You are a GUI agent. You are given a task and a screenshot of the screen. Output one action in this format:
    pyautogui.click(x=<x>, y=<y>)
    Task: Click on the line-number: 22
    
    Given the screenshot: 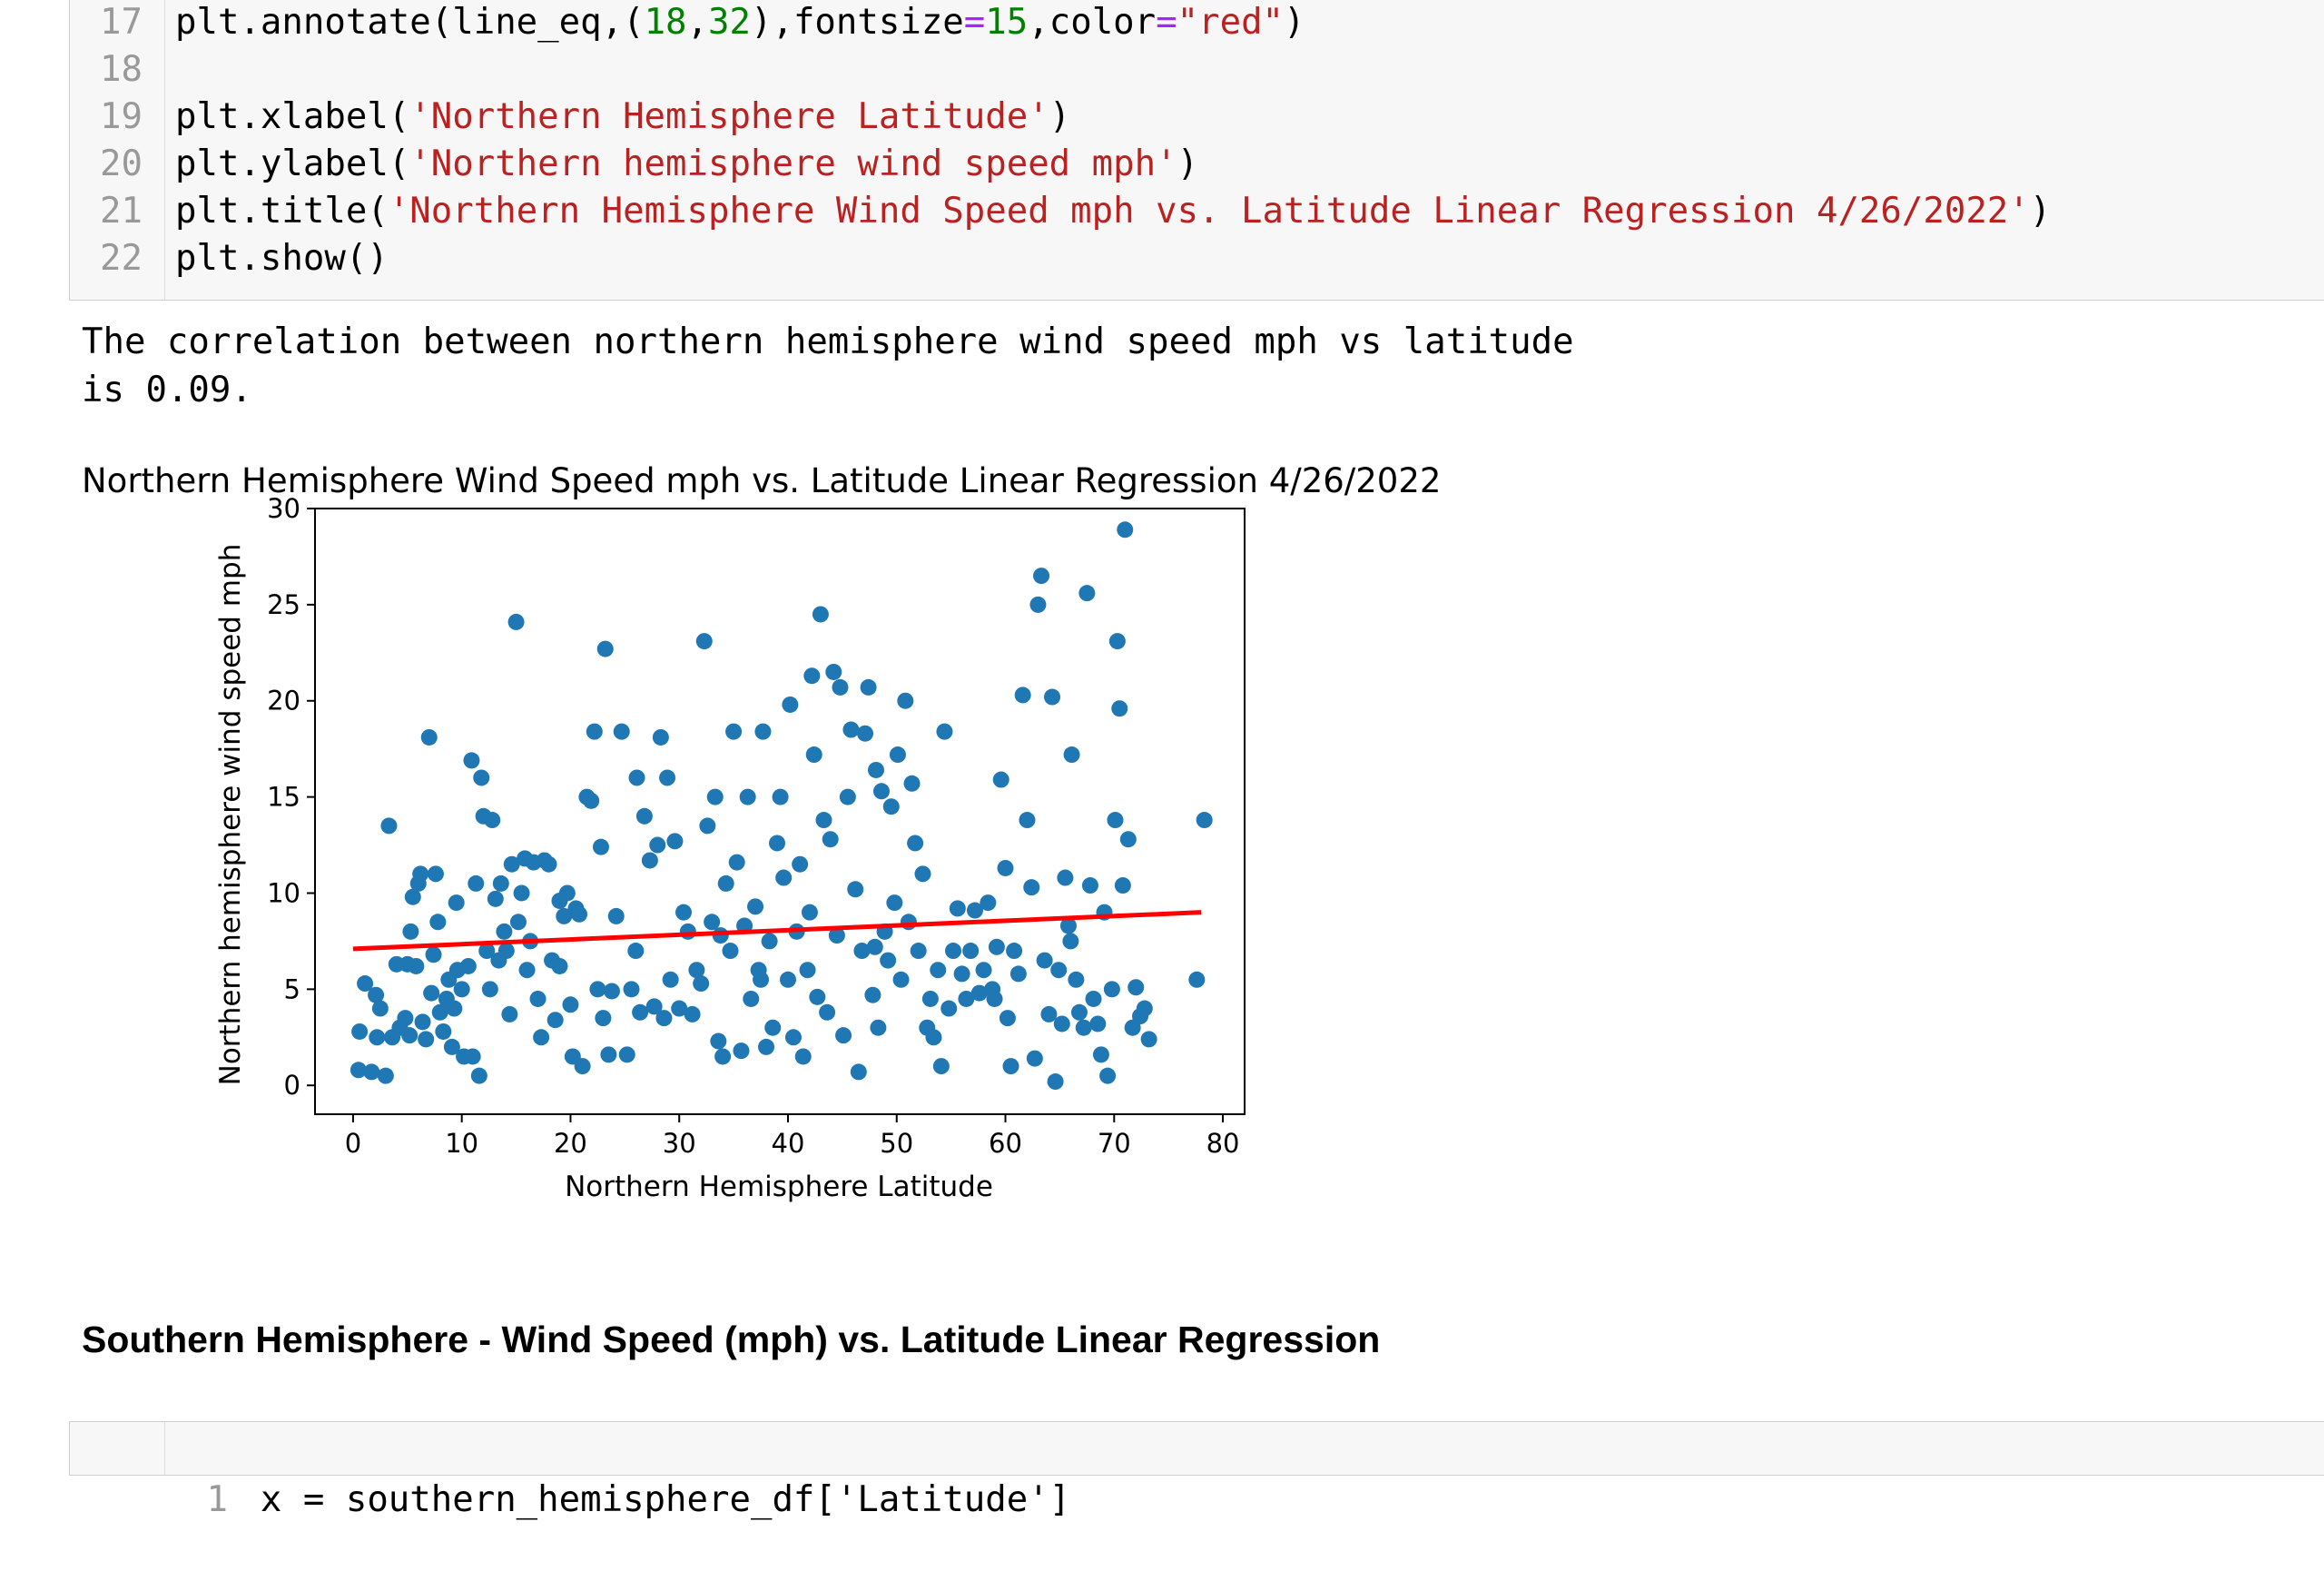 What is the action you would take?
    pyautogui.click(x=121, y=258)
    